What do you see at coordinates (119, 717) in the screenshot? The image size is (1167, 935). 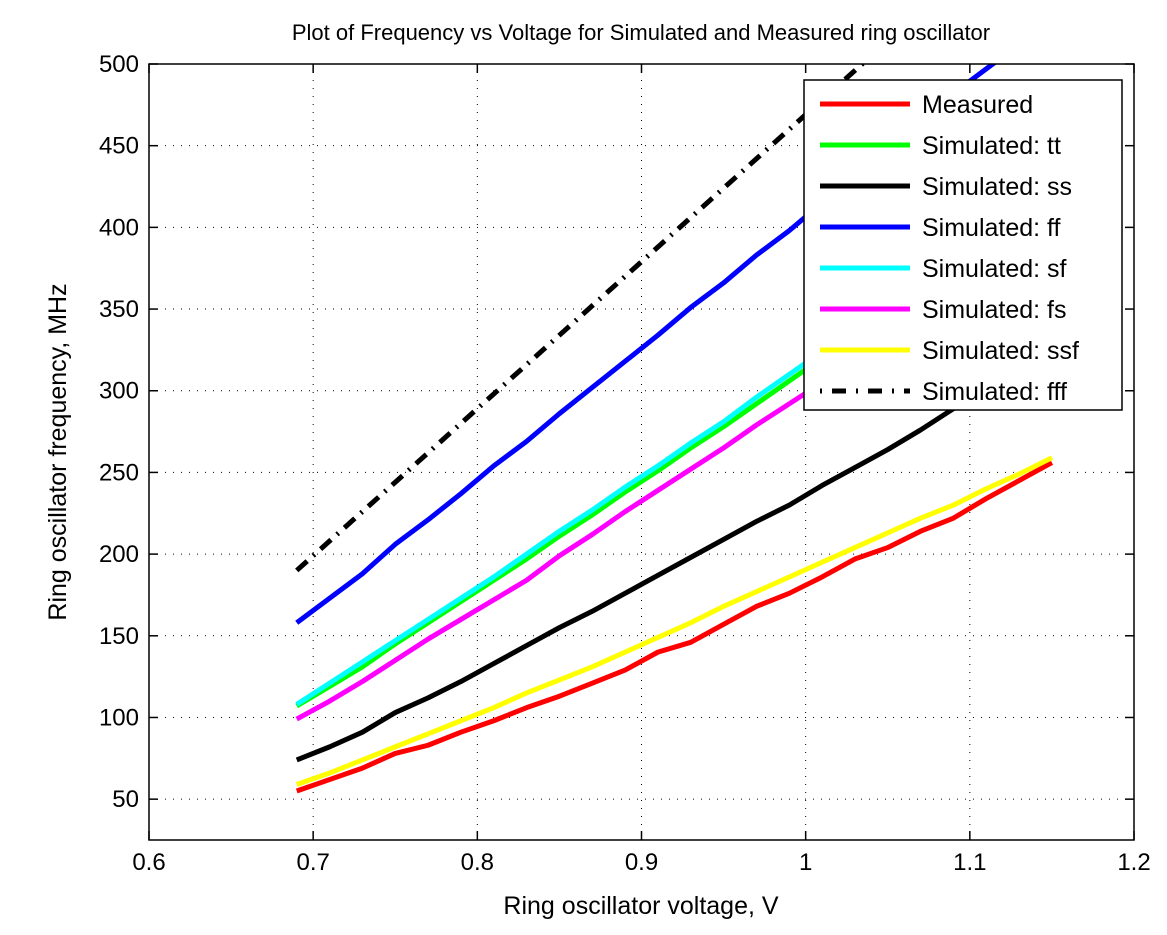 I see `y-tick-label: 100` at bounding box center [119, 717].